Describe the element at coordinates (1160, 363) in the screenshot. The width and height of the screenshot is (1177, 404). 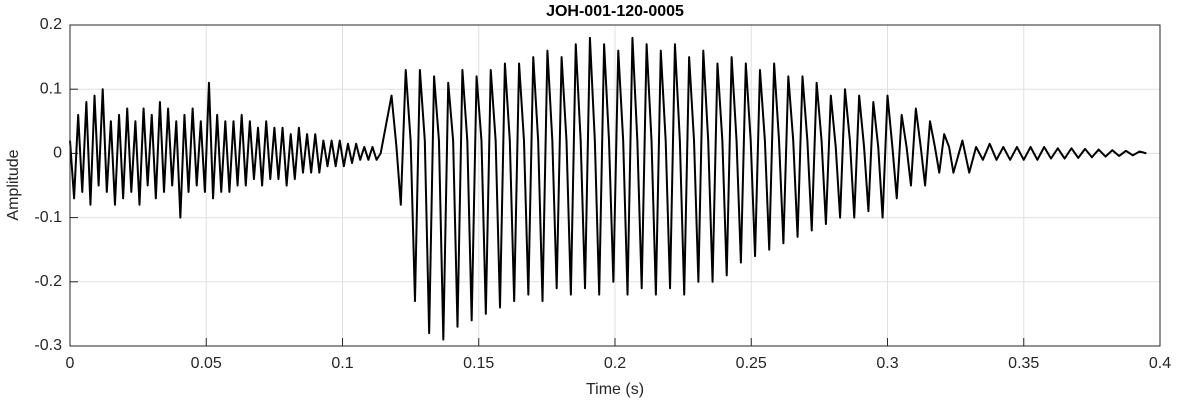
I see `x-tick-label: 0.4` at that location.